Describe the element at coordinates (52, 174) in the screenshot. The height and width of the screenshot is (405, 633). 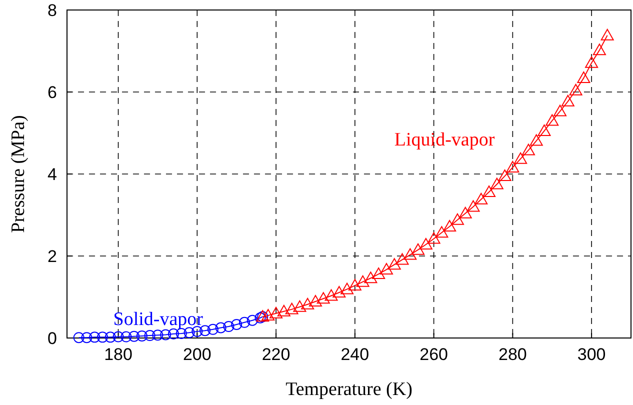
I see `y-tick-label: 4` at that location.